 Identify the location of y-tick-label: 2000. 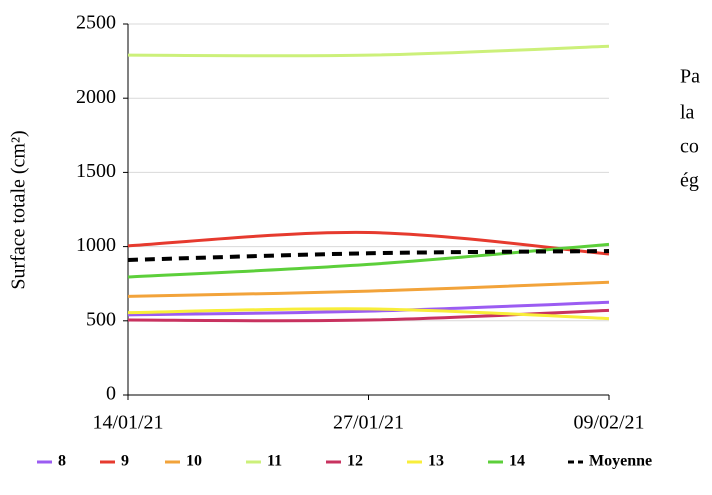
(96, 97).